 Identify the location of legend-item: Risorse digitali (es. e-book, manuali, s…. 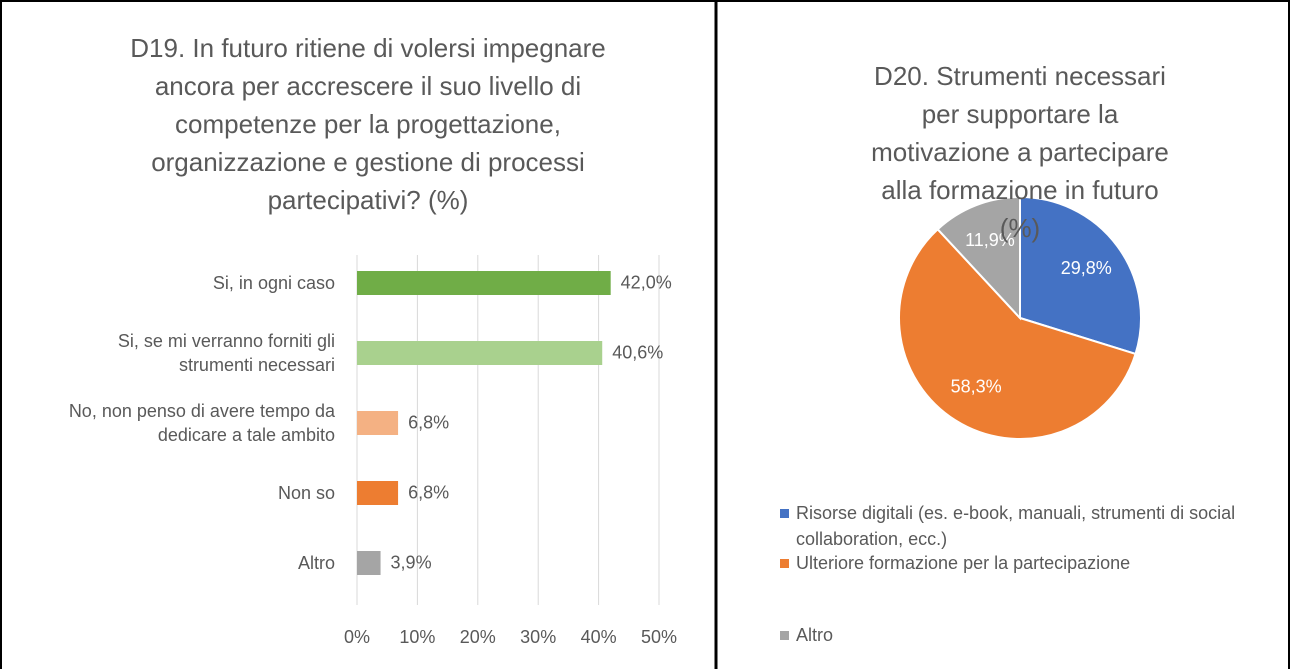
(1008, 526).